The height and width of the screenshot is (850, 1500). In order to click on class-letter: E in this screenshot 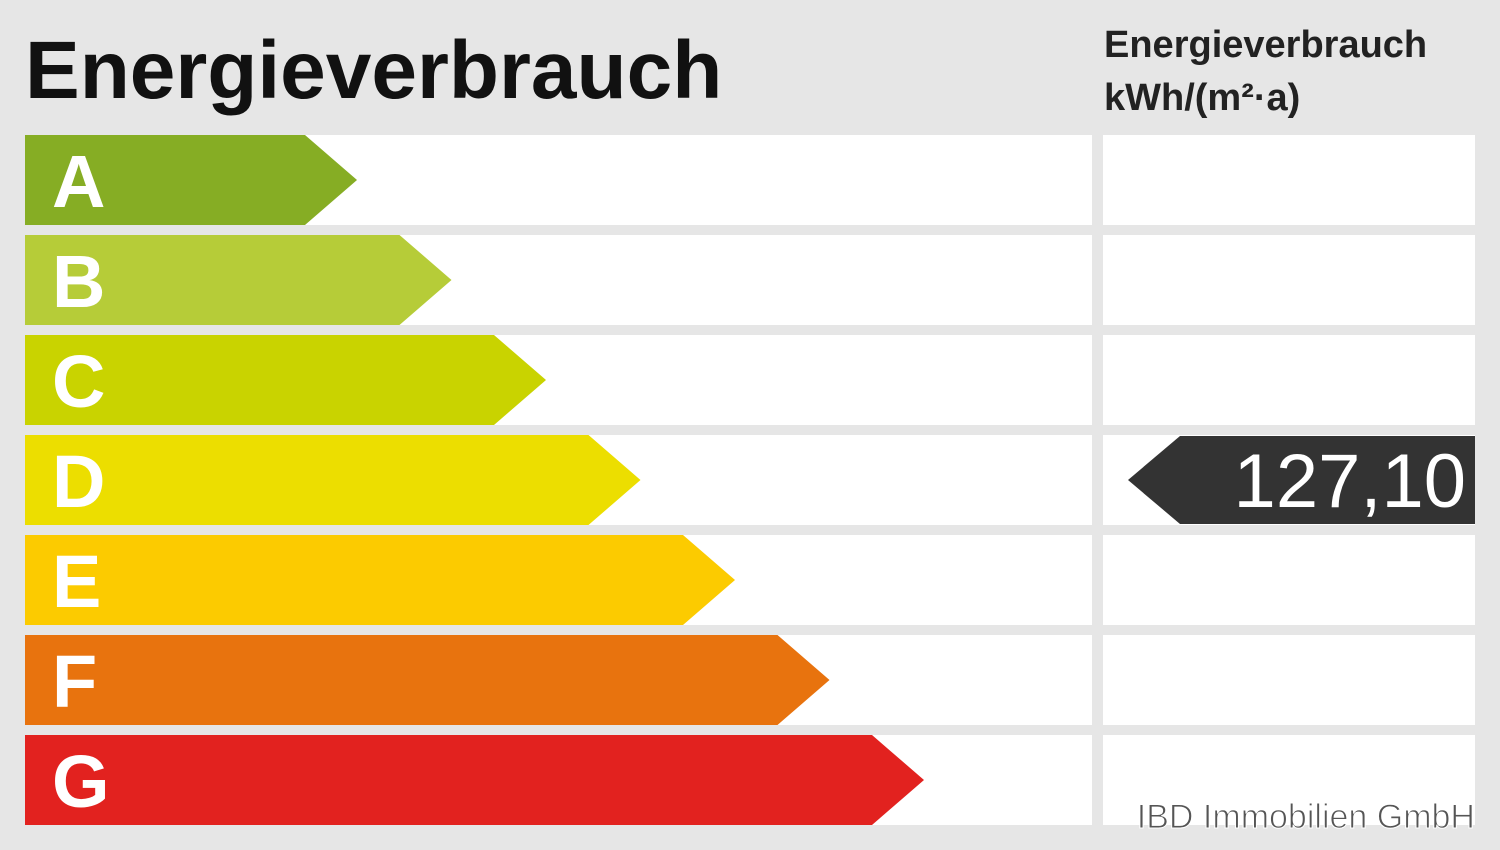, I will do `click(76, 581)`.